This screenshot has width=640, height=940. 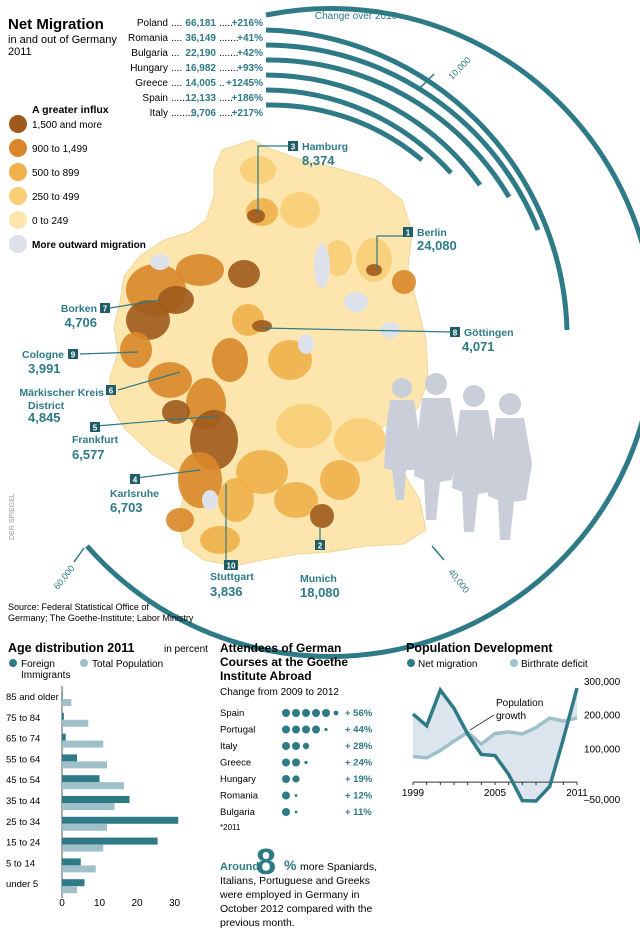 I want to click on goethe-value: + 11%, so click(x=358, y=812).